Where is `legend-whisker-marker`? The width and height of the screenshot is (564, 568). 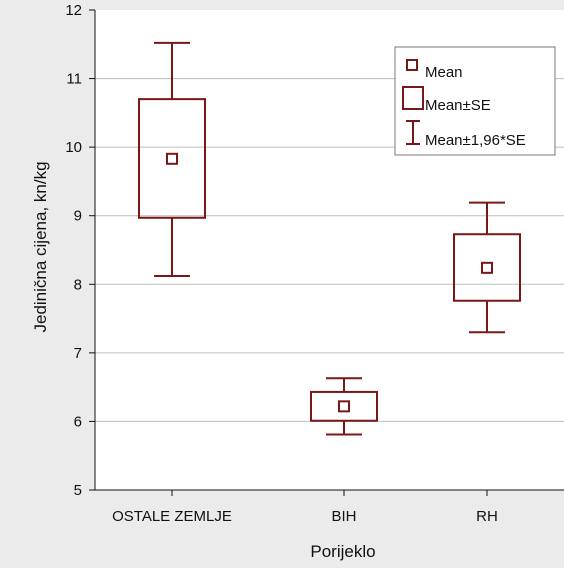
legend-whisker-marker is located at coordinates (413, 132).